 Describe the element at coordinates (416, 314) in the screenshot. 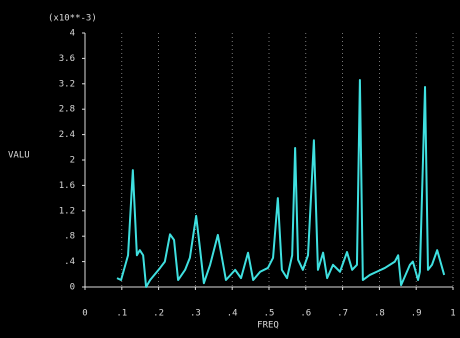

I see `x-tick-label: .9` at that location.